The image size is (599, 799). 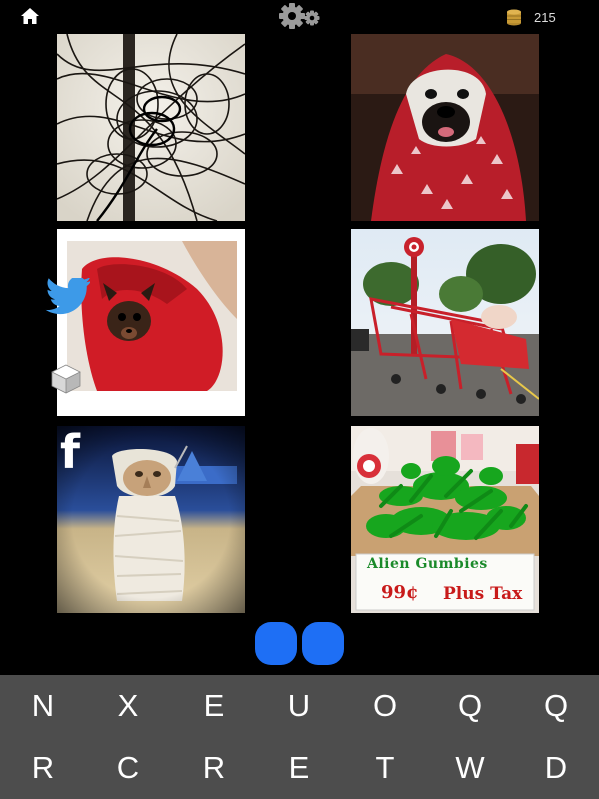 What do you see at coordinates (151, 127) in the screenshot?
I see `photo-tangled-power-lines` at bounding box center [151, 127].